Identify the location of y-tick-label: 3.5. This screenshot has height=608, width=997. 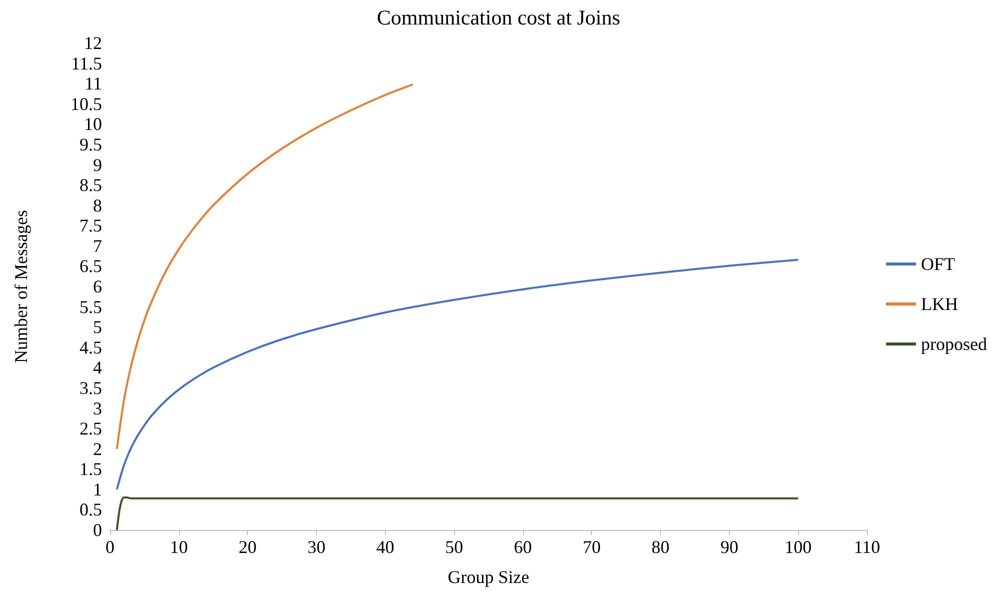
(91, 388).